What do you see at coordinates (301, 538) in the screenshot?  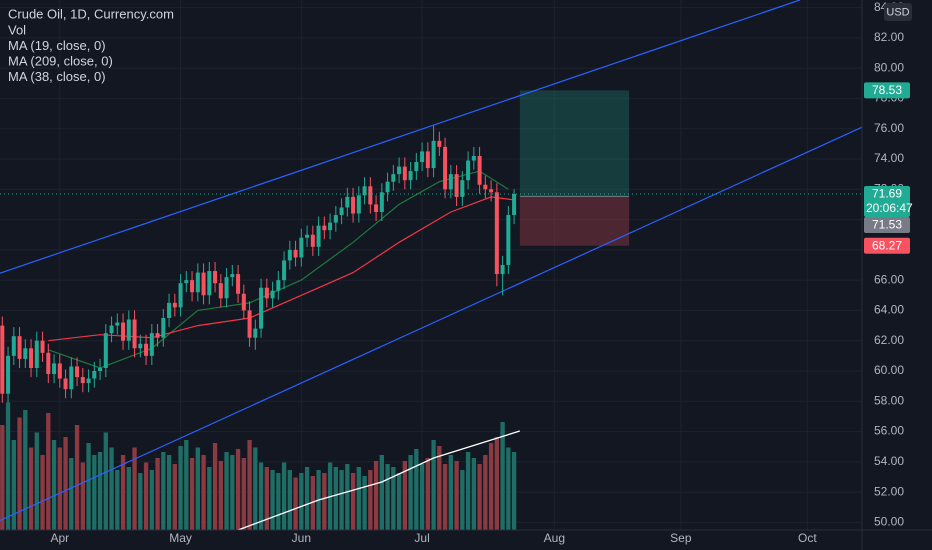 I see `x-tick-label: Jun` at bounding box center [301, 538].